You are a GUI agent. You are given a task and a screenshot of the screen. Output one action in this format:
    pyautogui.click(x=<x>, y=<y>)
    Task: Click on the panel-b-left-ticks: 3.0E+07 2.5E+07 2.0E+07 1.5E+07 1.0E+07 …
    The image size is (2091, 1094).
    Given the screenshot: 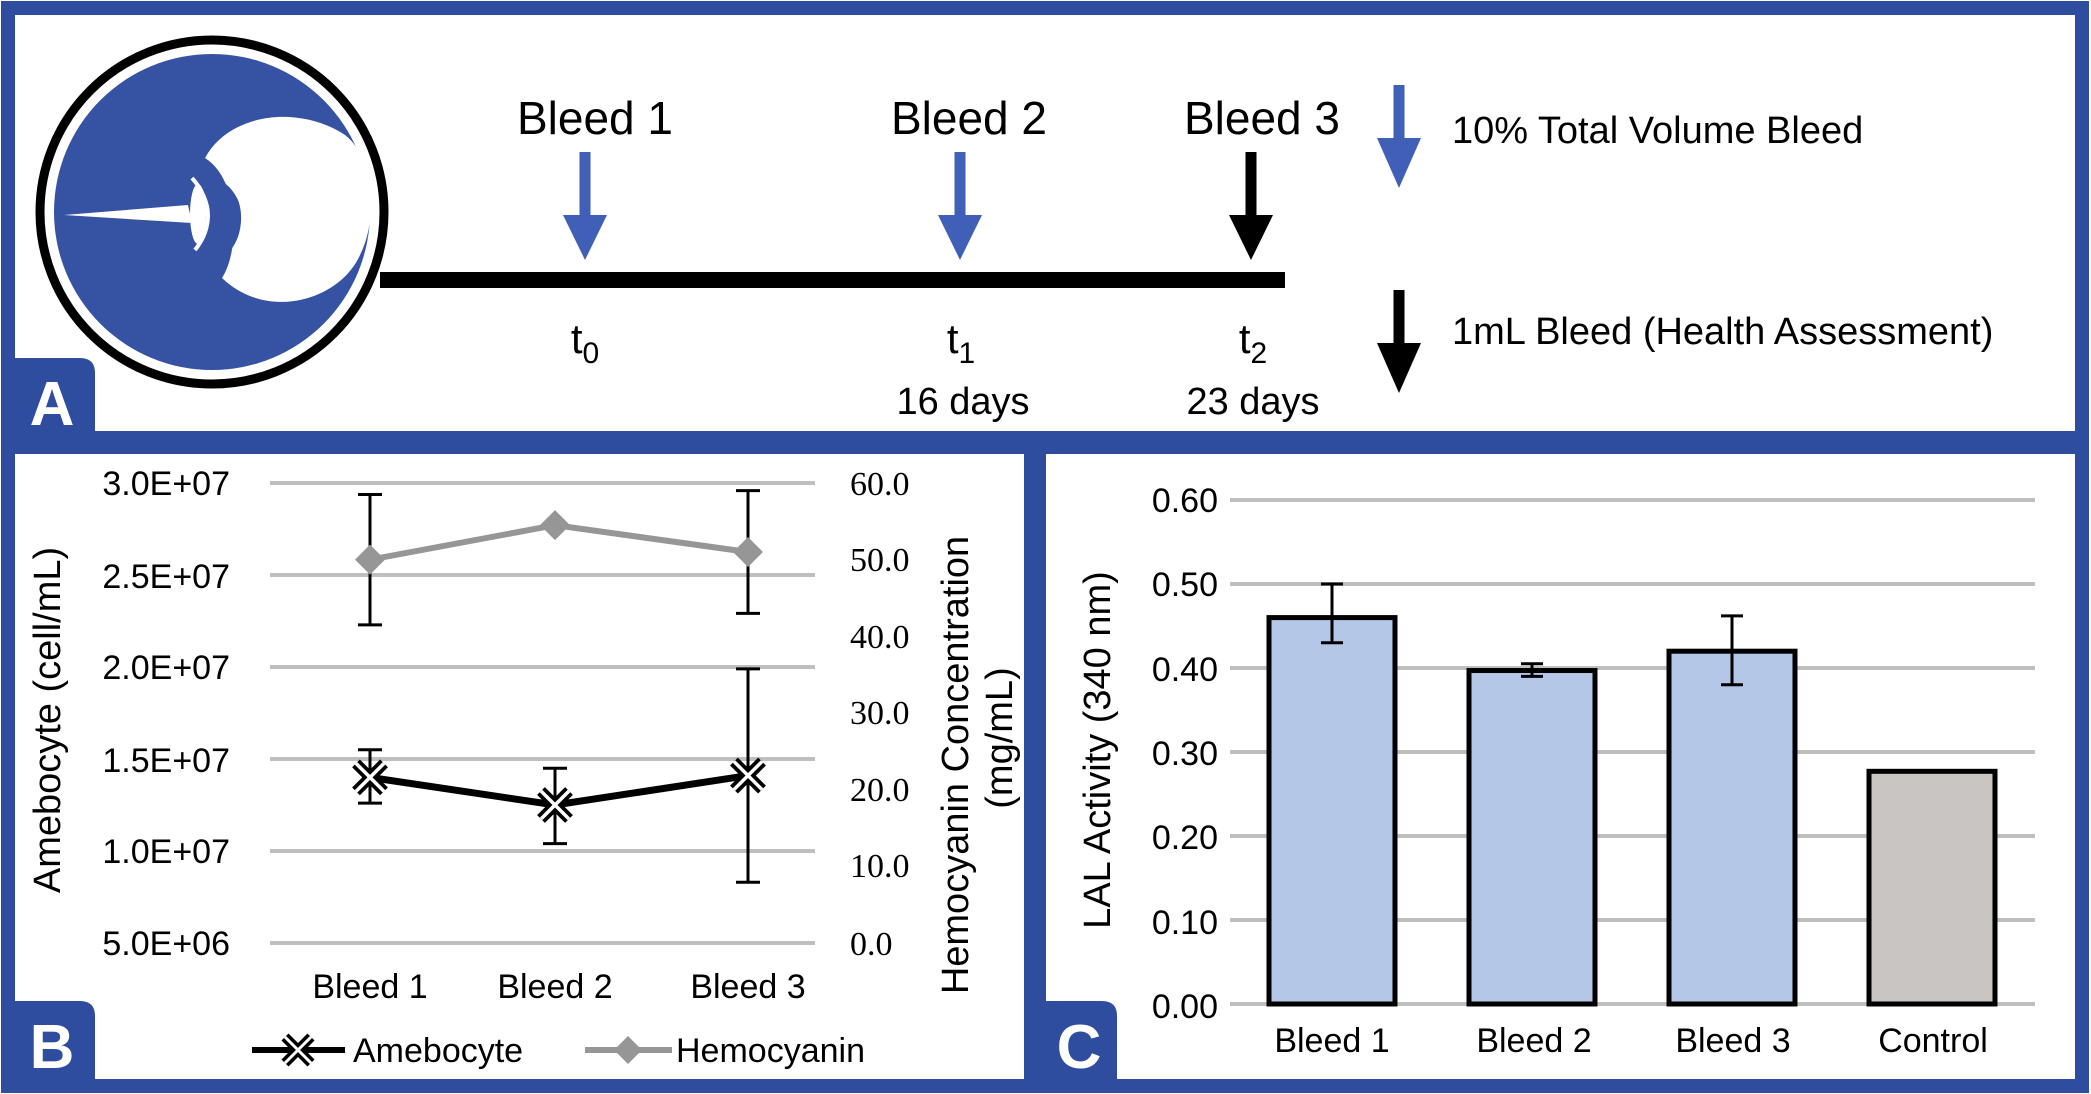 What is the action you would take?
    pyautogui.click(x=166, y=714)
    